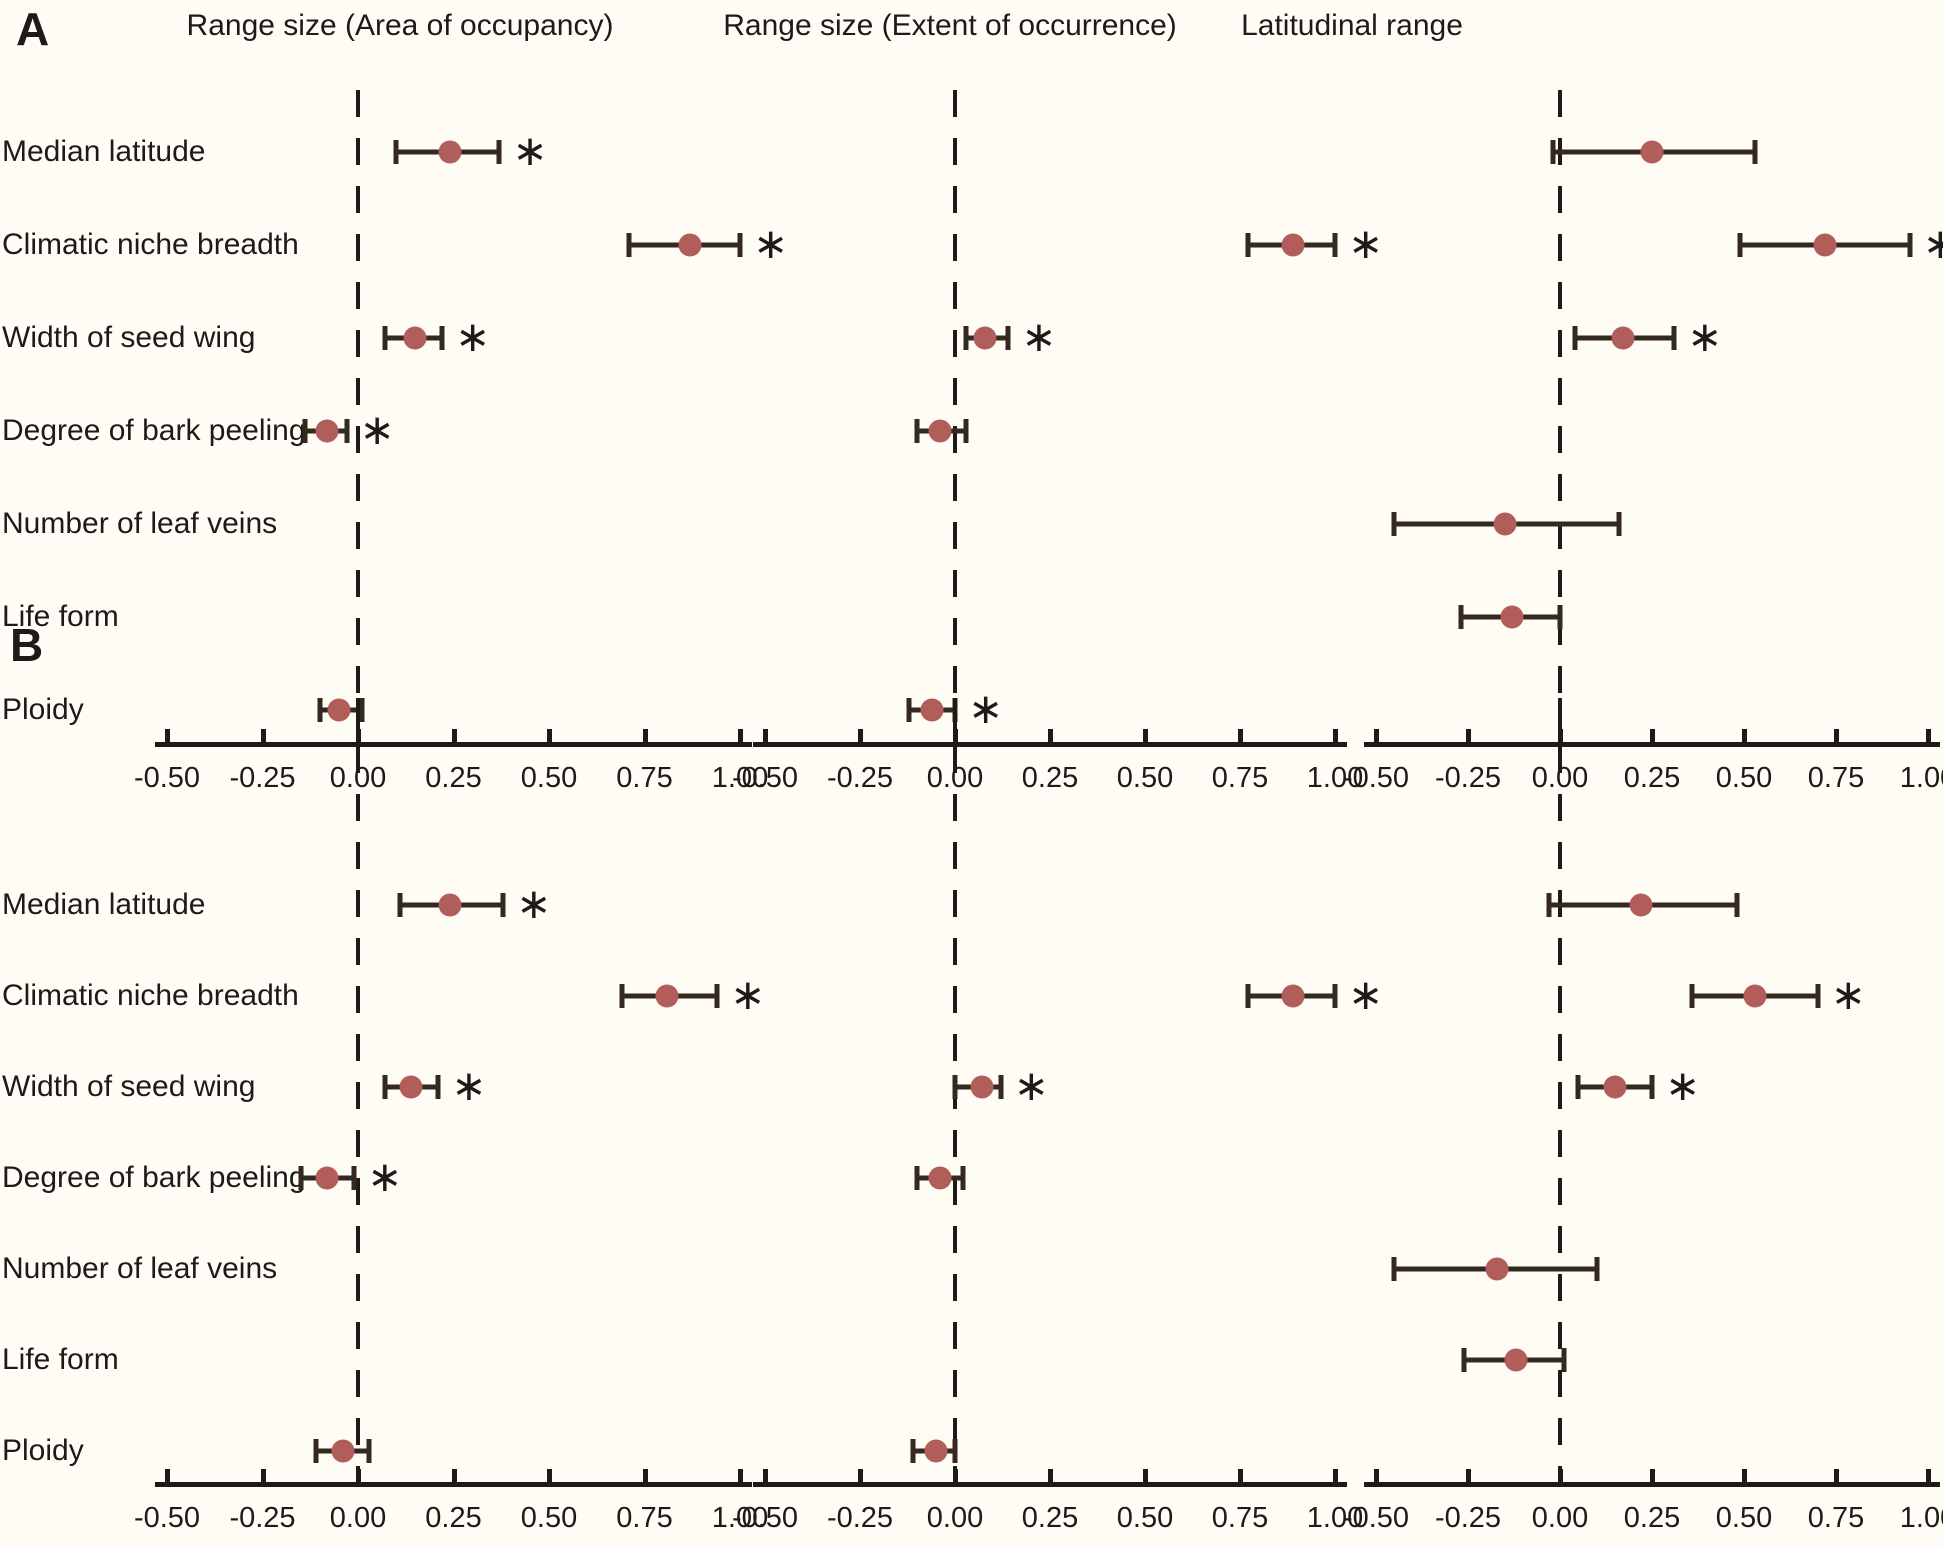 The width and height of the screenshot is (1943, 1547). Describe the element at coordinates (43, 1450) in the screenshot. I see `row-label: Ploidy` at that location.